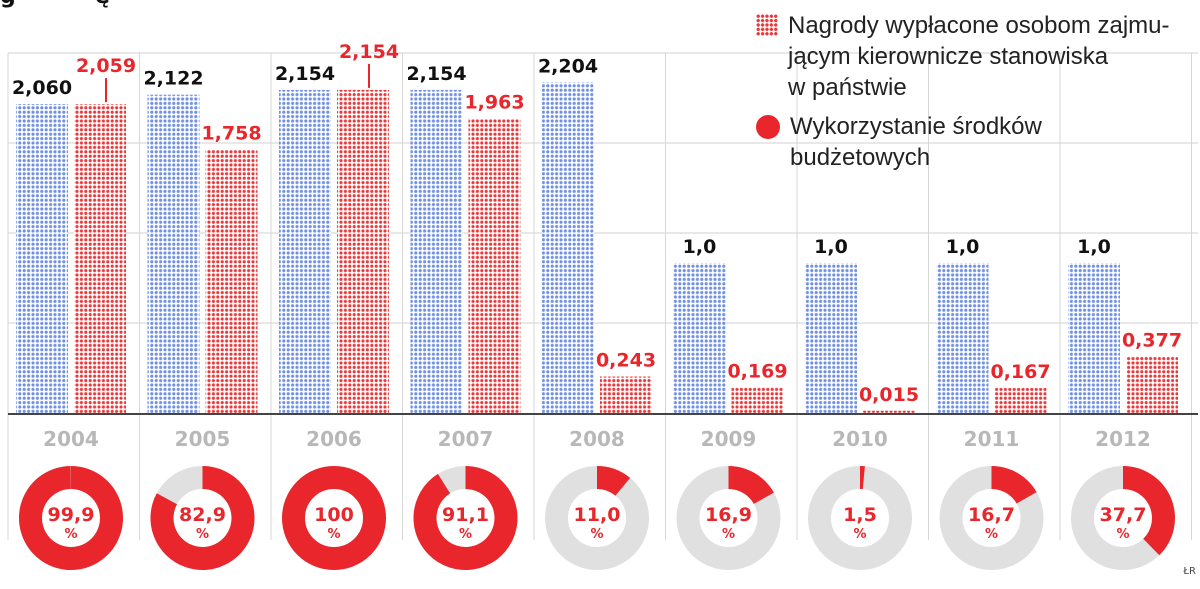 The width and height of the screenshot is (1200, 589). I want to click on chart-title-fragment: g ę, so click(476, 4).